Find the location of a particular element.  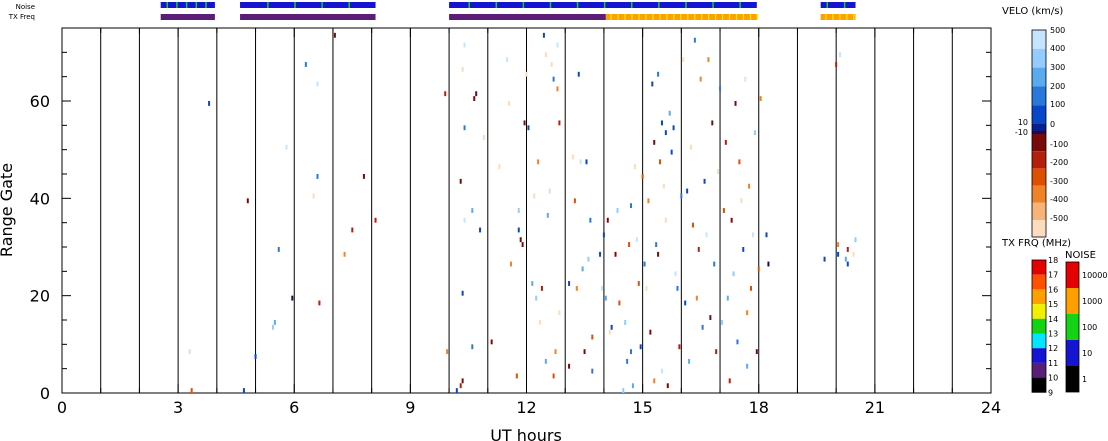

velo-scale-label: -500 is located at coordinates (1059, 218).